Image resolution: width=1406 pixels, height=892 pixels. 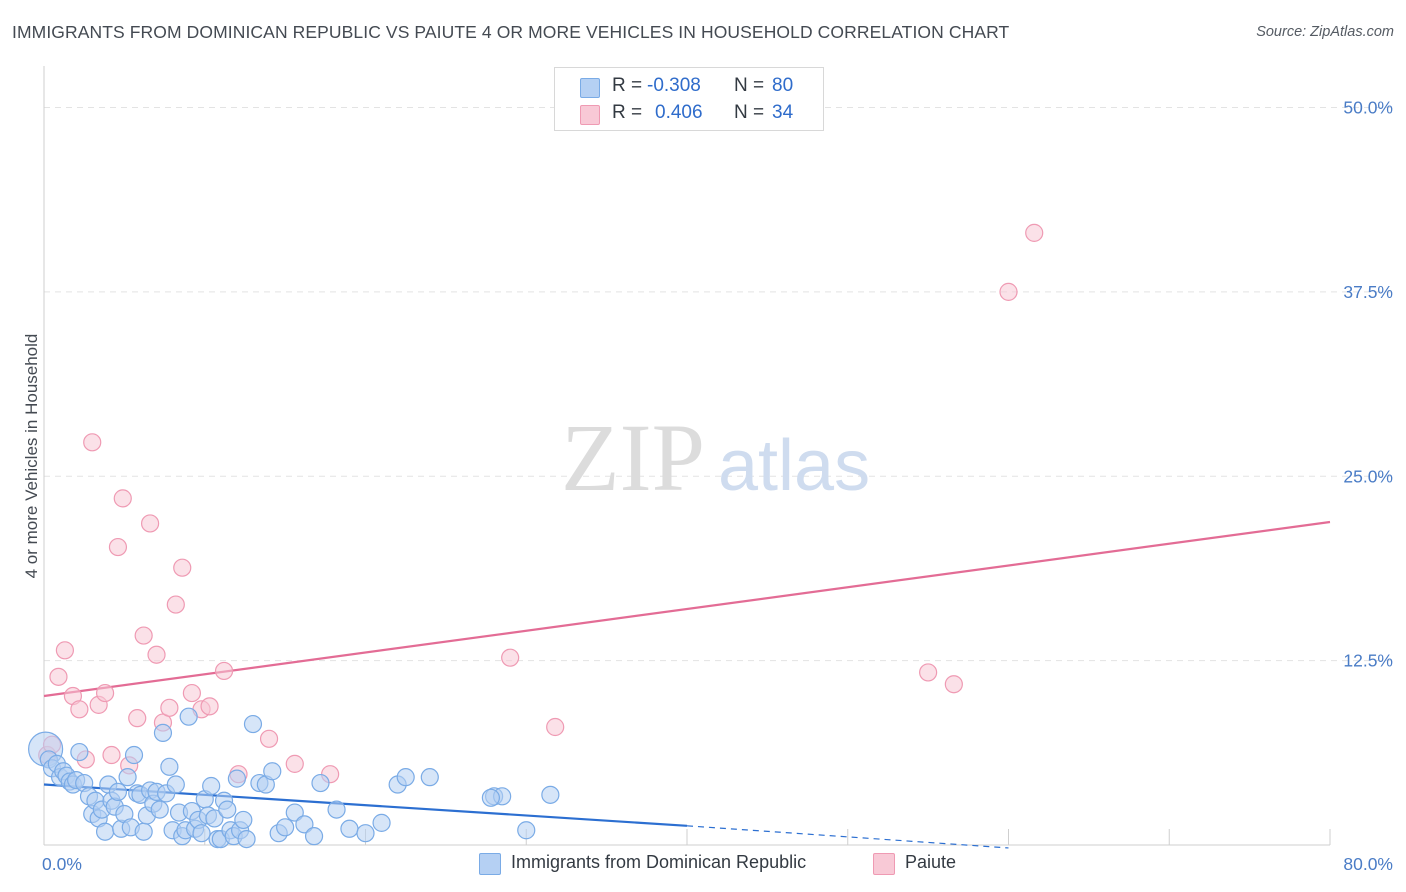 I want to click on legend-row-paiute: R = 0.406 N = 34, so click(x=689, y=114).